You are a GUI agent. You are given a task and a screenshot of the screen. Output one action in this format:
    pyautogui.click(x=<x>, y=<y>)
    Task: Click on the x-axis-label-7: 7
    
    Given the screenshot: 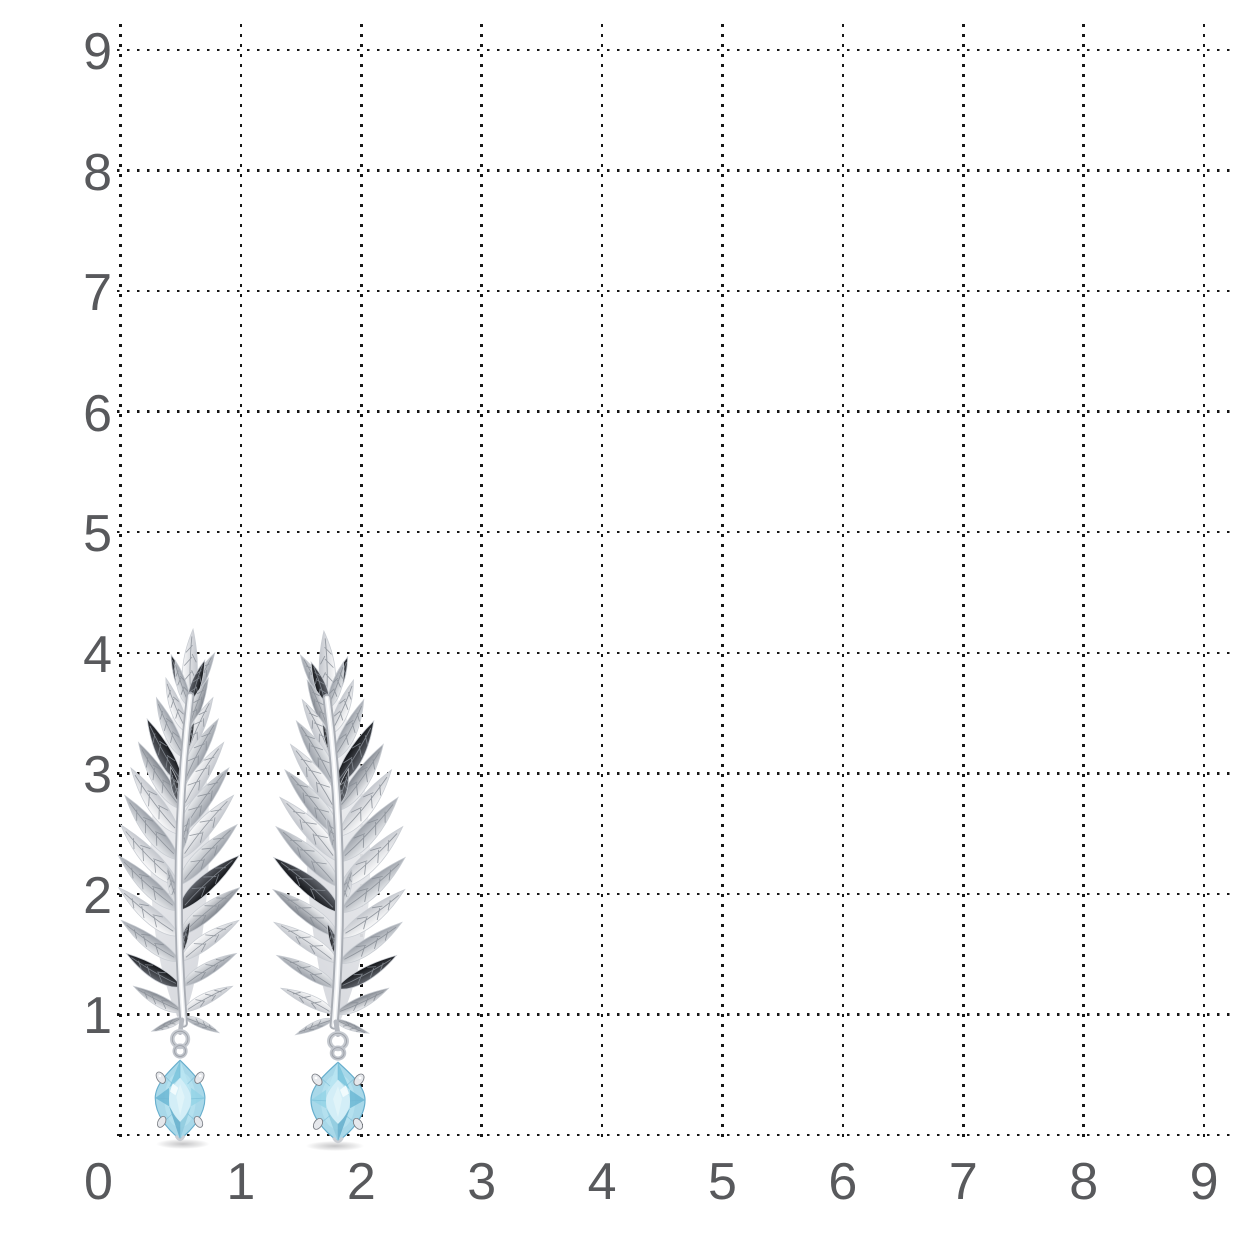 What is the action you would take?
    pyautogui.click(x=963, y=1182)
    